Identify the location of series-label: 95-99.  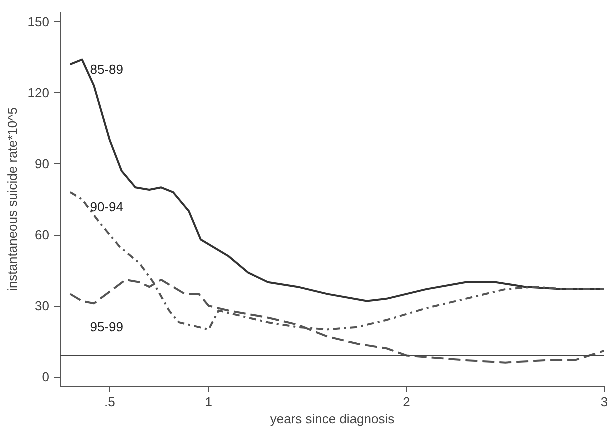
(107, 326).